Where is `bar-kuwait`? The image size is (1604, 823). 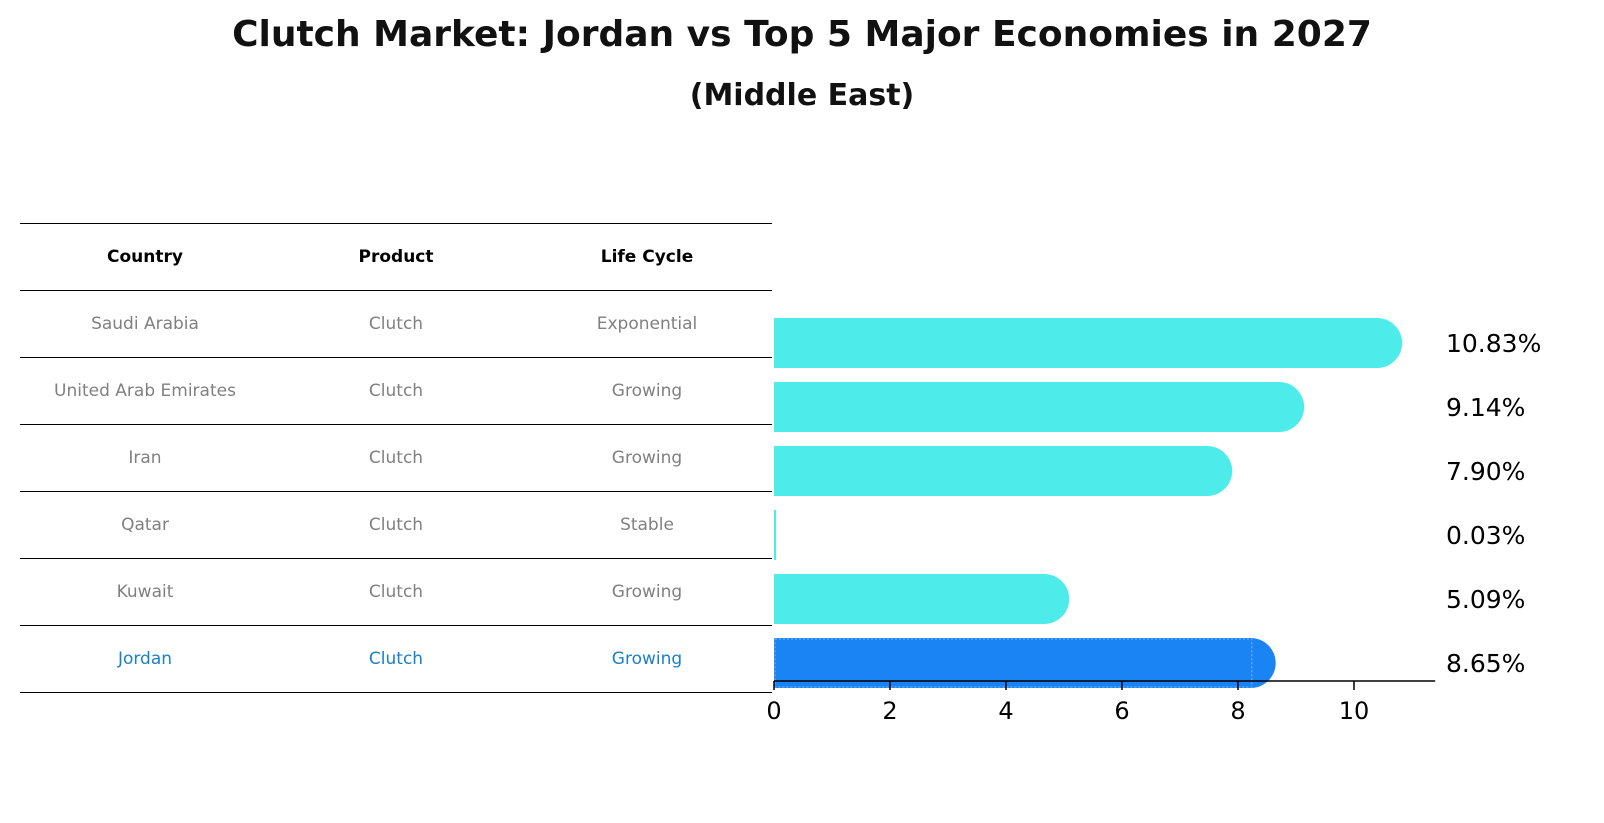
bar-kuwait is located at coordinates (922, 599).